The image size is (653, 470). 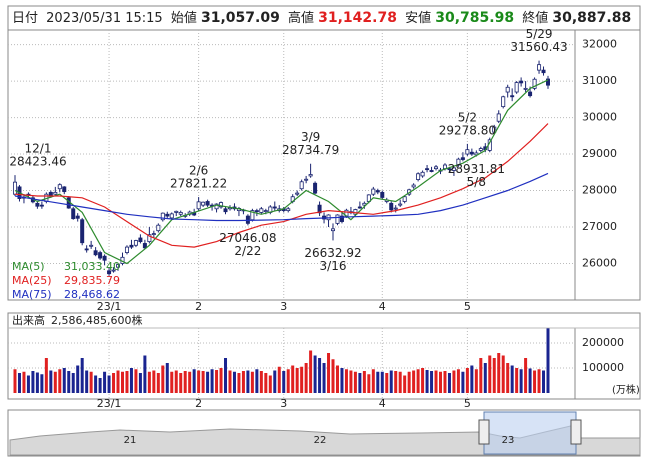 What do you see at coordinates (301, 18) in the screenshot?
I see `high-label: 高値` at bounding box center [301, 18].